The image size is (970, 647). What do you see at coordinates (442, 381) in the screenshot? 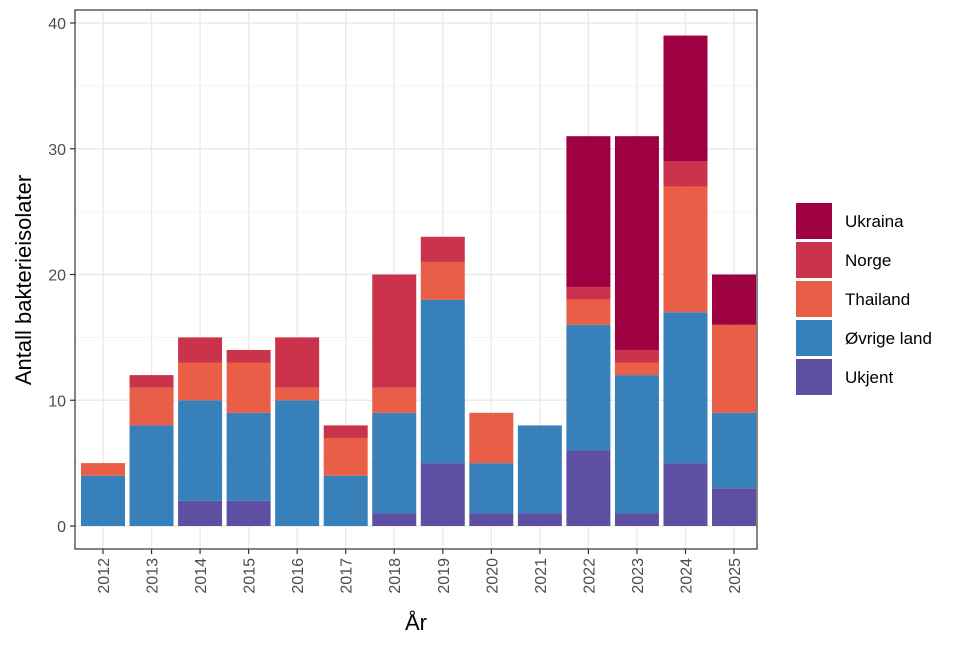
I see `bar-segment-2019-øvrige-land` at bounding box center [442, 381].